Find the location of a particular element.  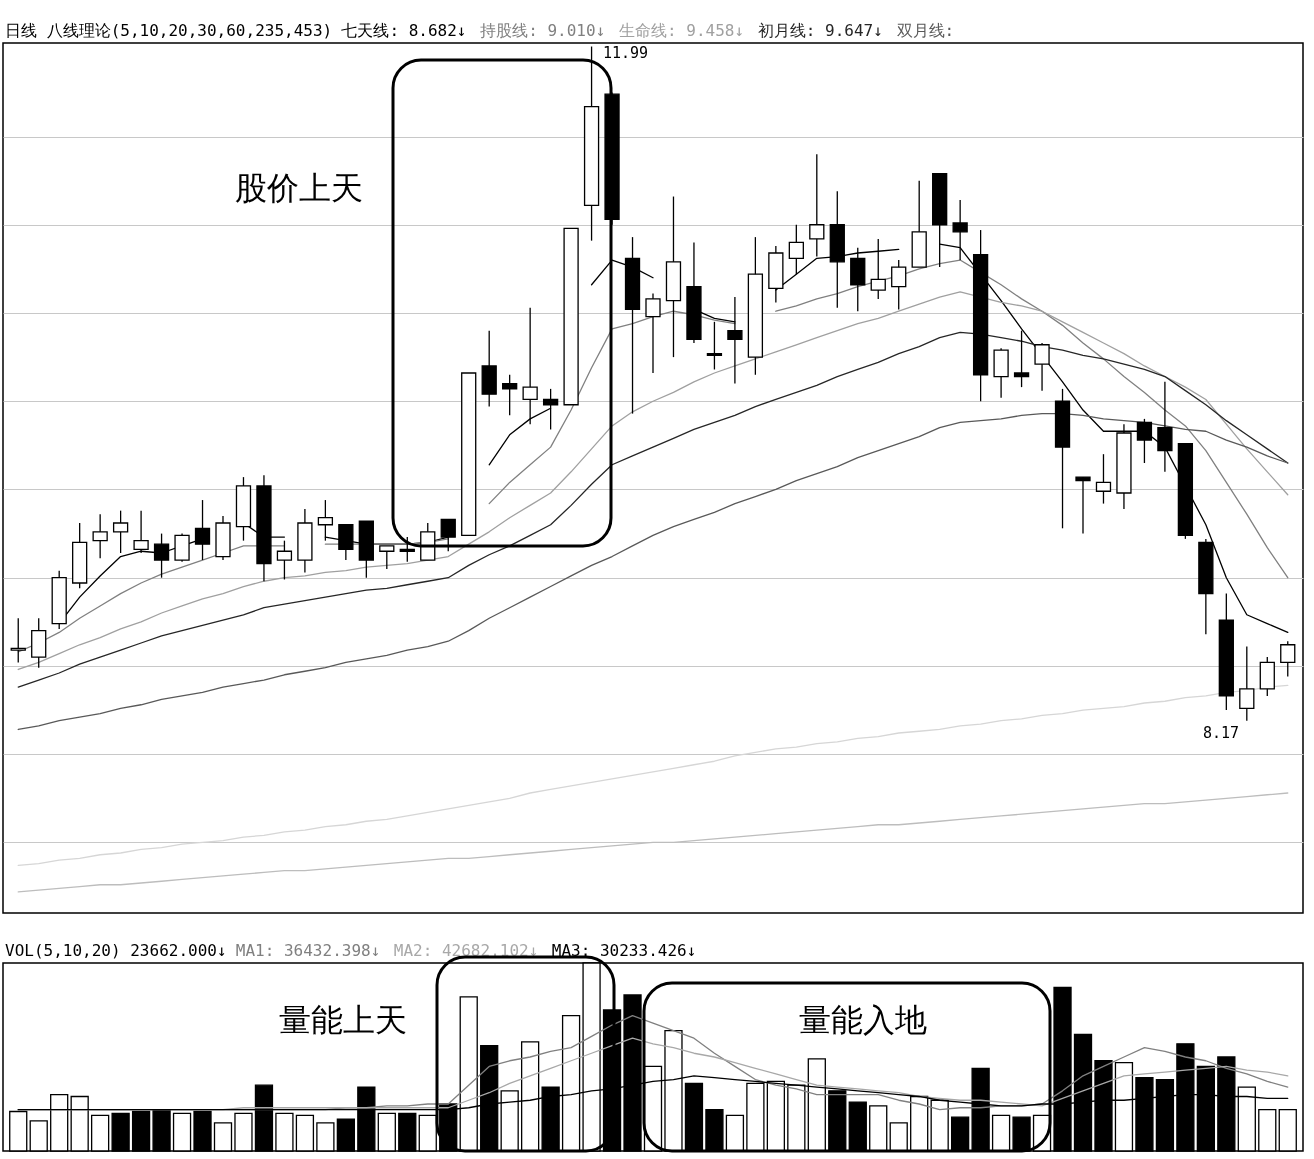

text: 持股线: 9.010↓ is located at coordinates (543, 30).